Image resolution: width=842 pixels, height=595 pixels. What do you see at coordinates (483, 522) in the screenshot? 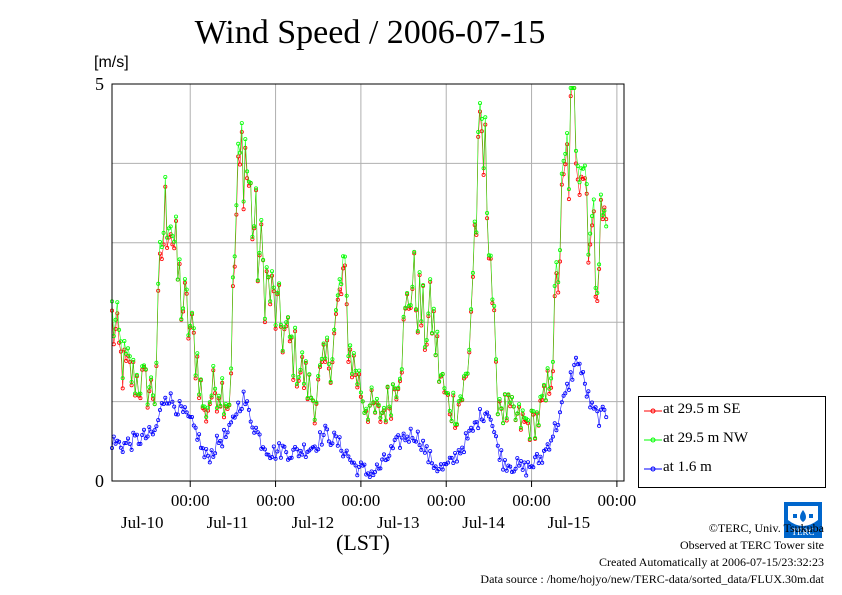
I see `x-tick-date-label: Jul-14` at bounding box center [483, 522].